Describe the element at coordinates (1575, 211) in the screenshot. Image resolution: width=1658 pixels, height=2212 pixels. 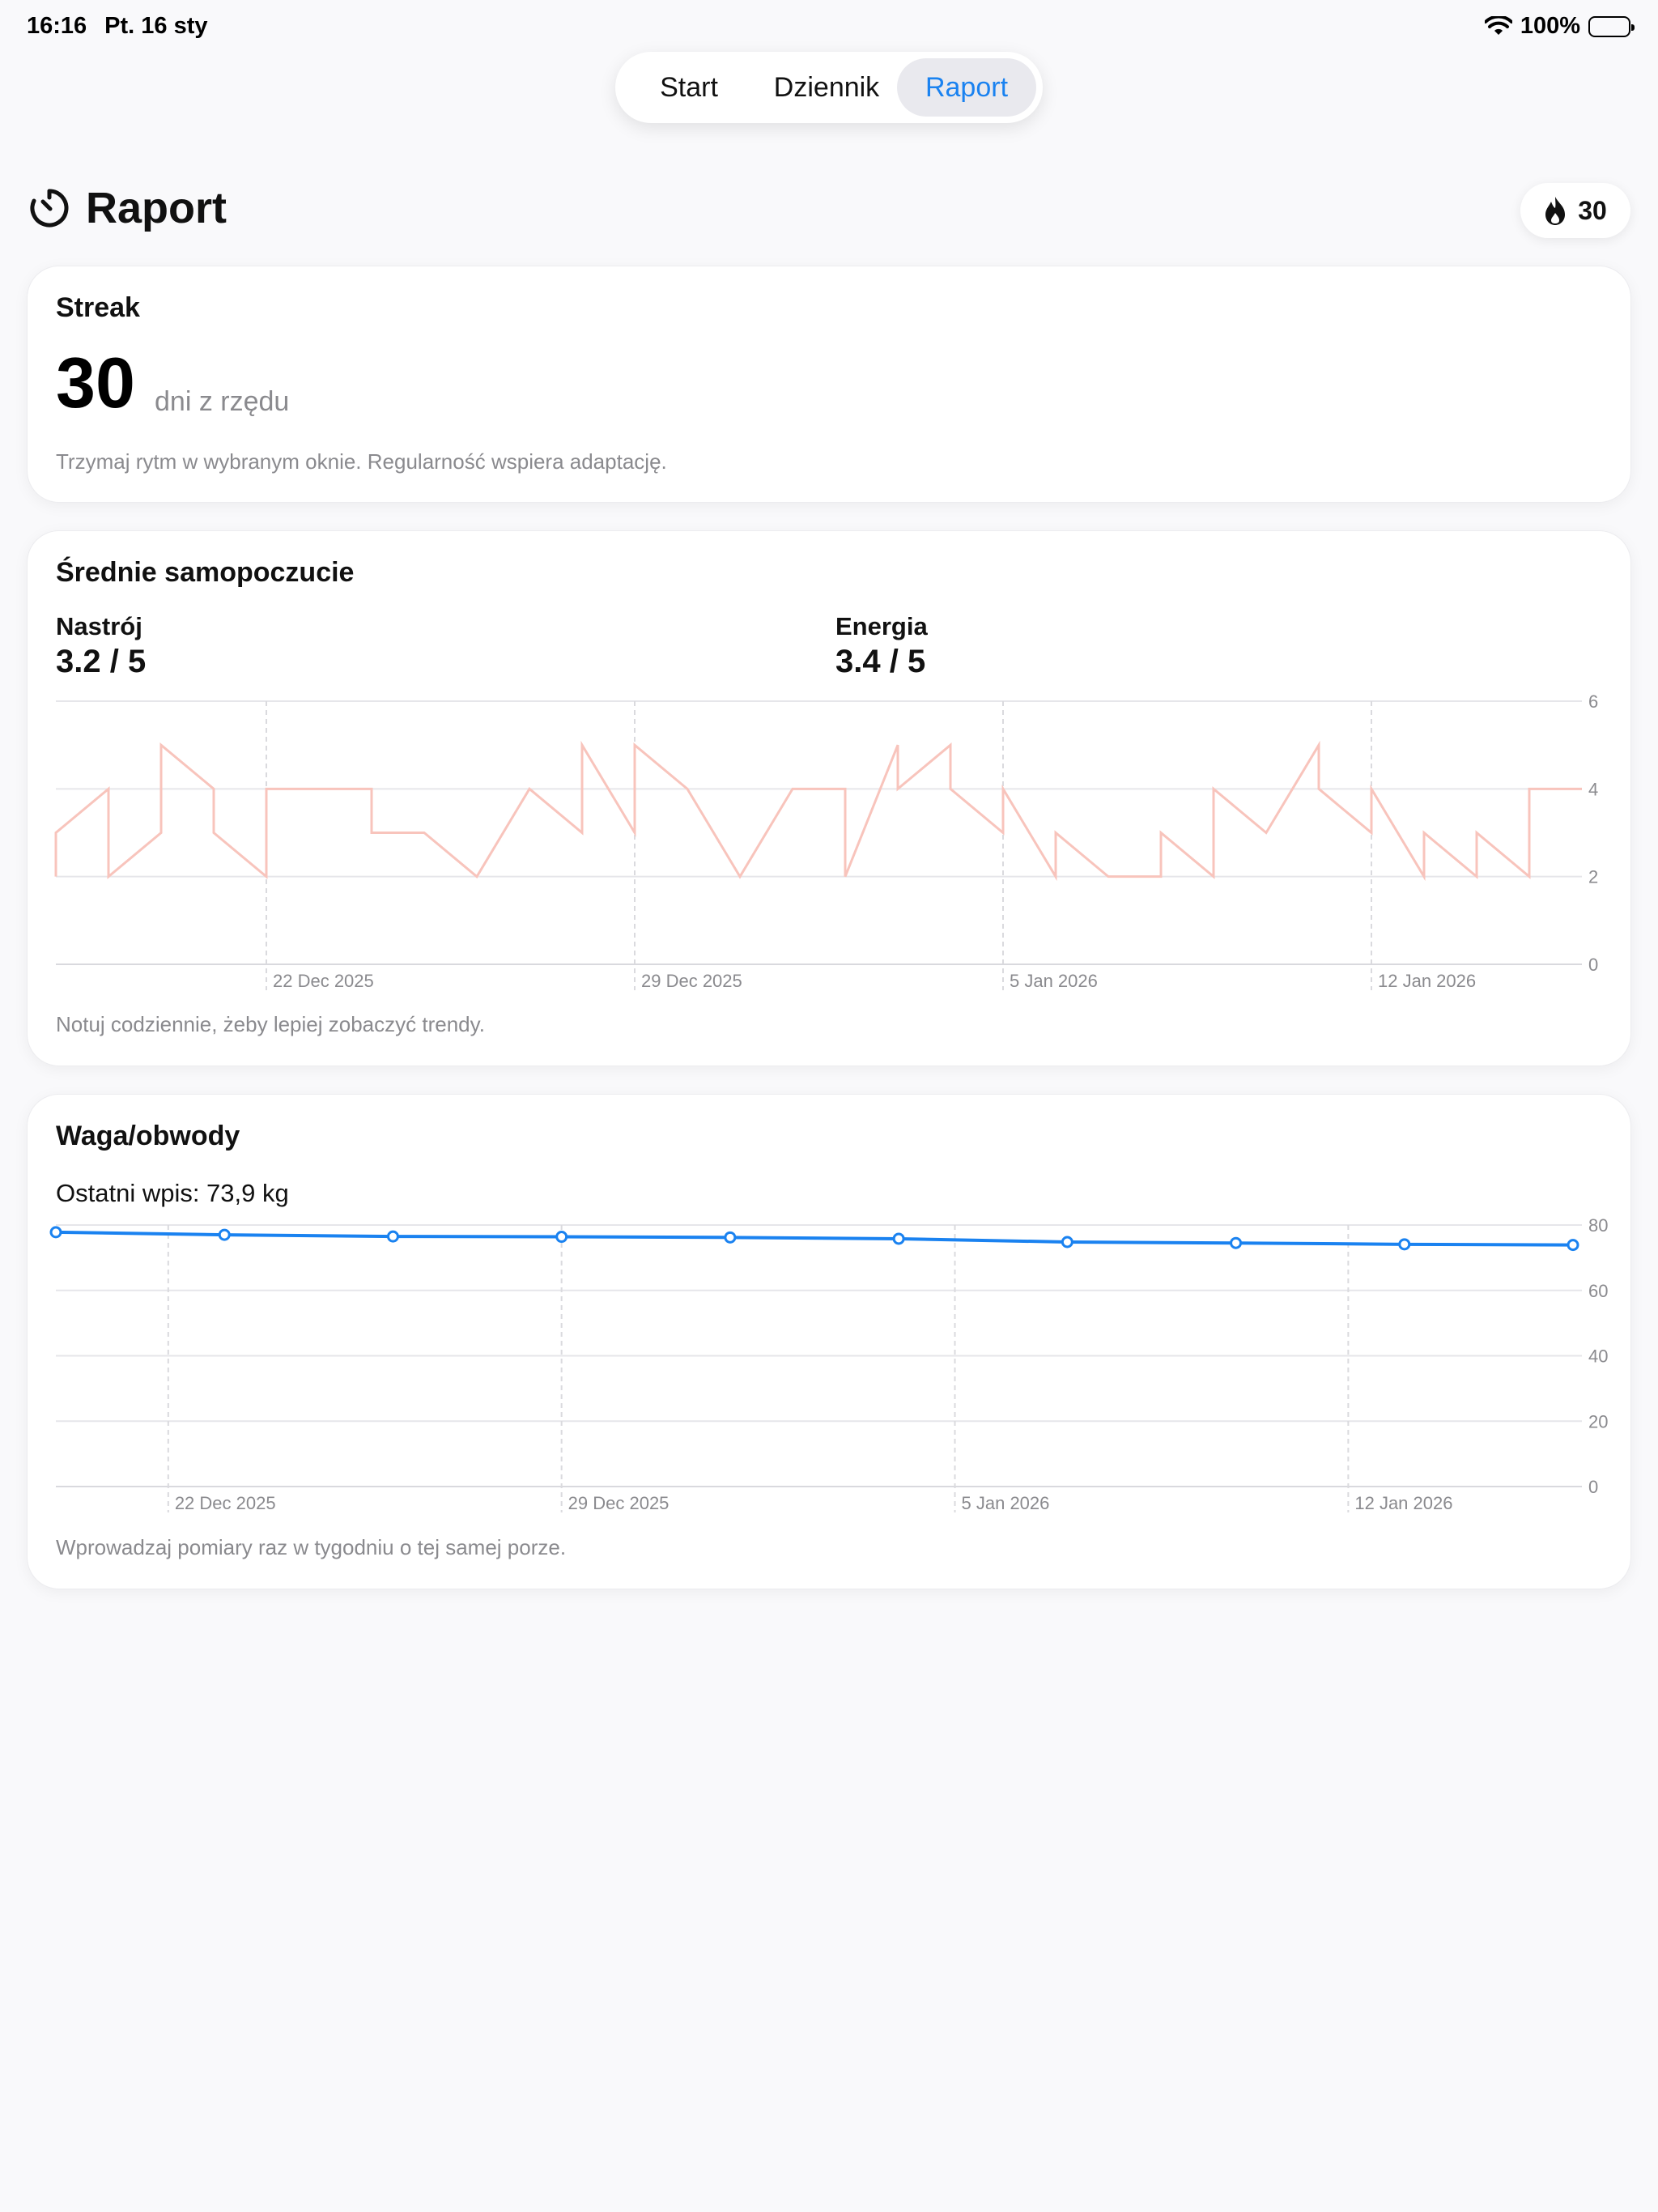
I see `streak-badge: 30` at that location.